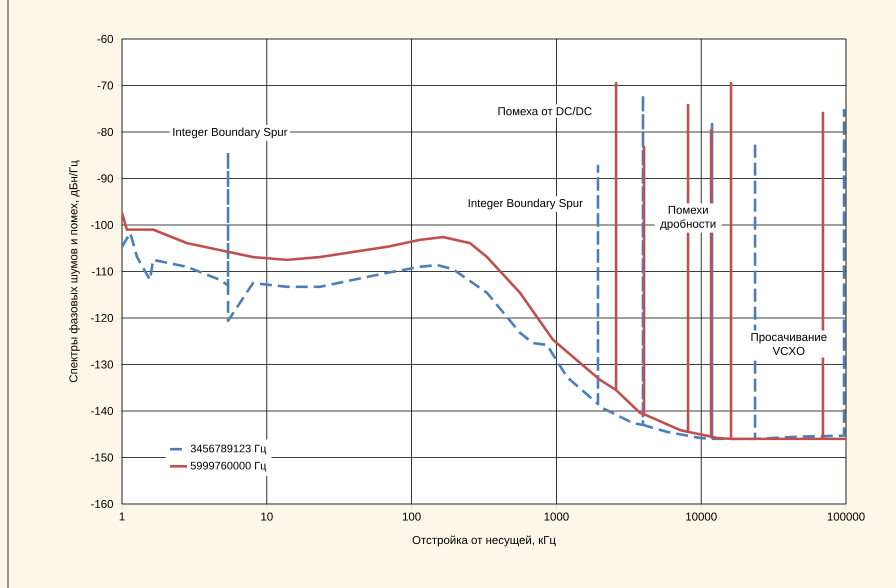  Describe the element at coordinates (105, 85) in the screenshot. I see `y-tick-label: -70` at that location.